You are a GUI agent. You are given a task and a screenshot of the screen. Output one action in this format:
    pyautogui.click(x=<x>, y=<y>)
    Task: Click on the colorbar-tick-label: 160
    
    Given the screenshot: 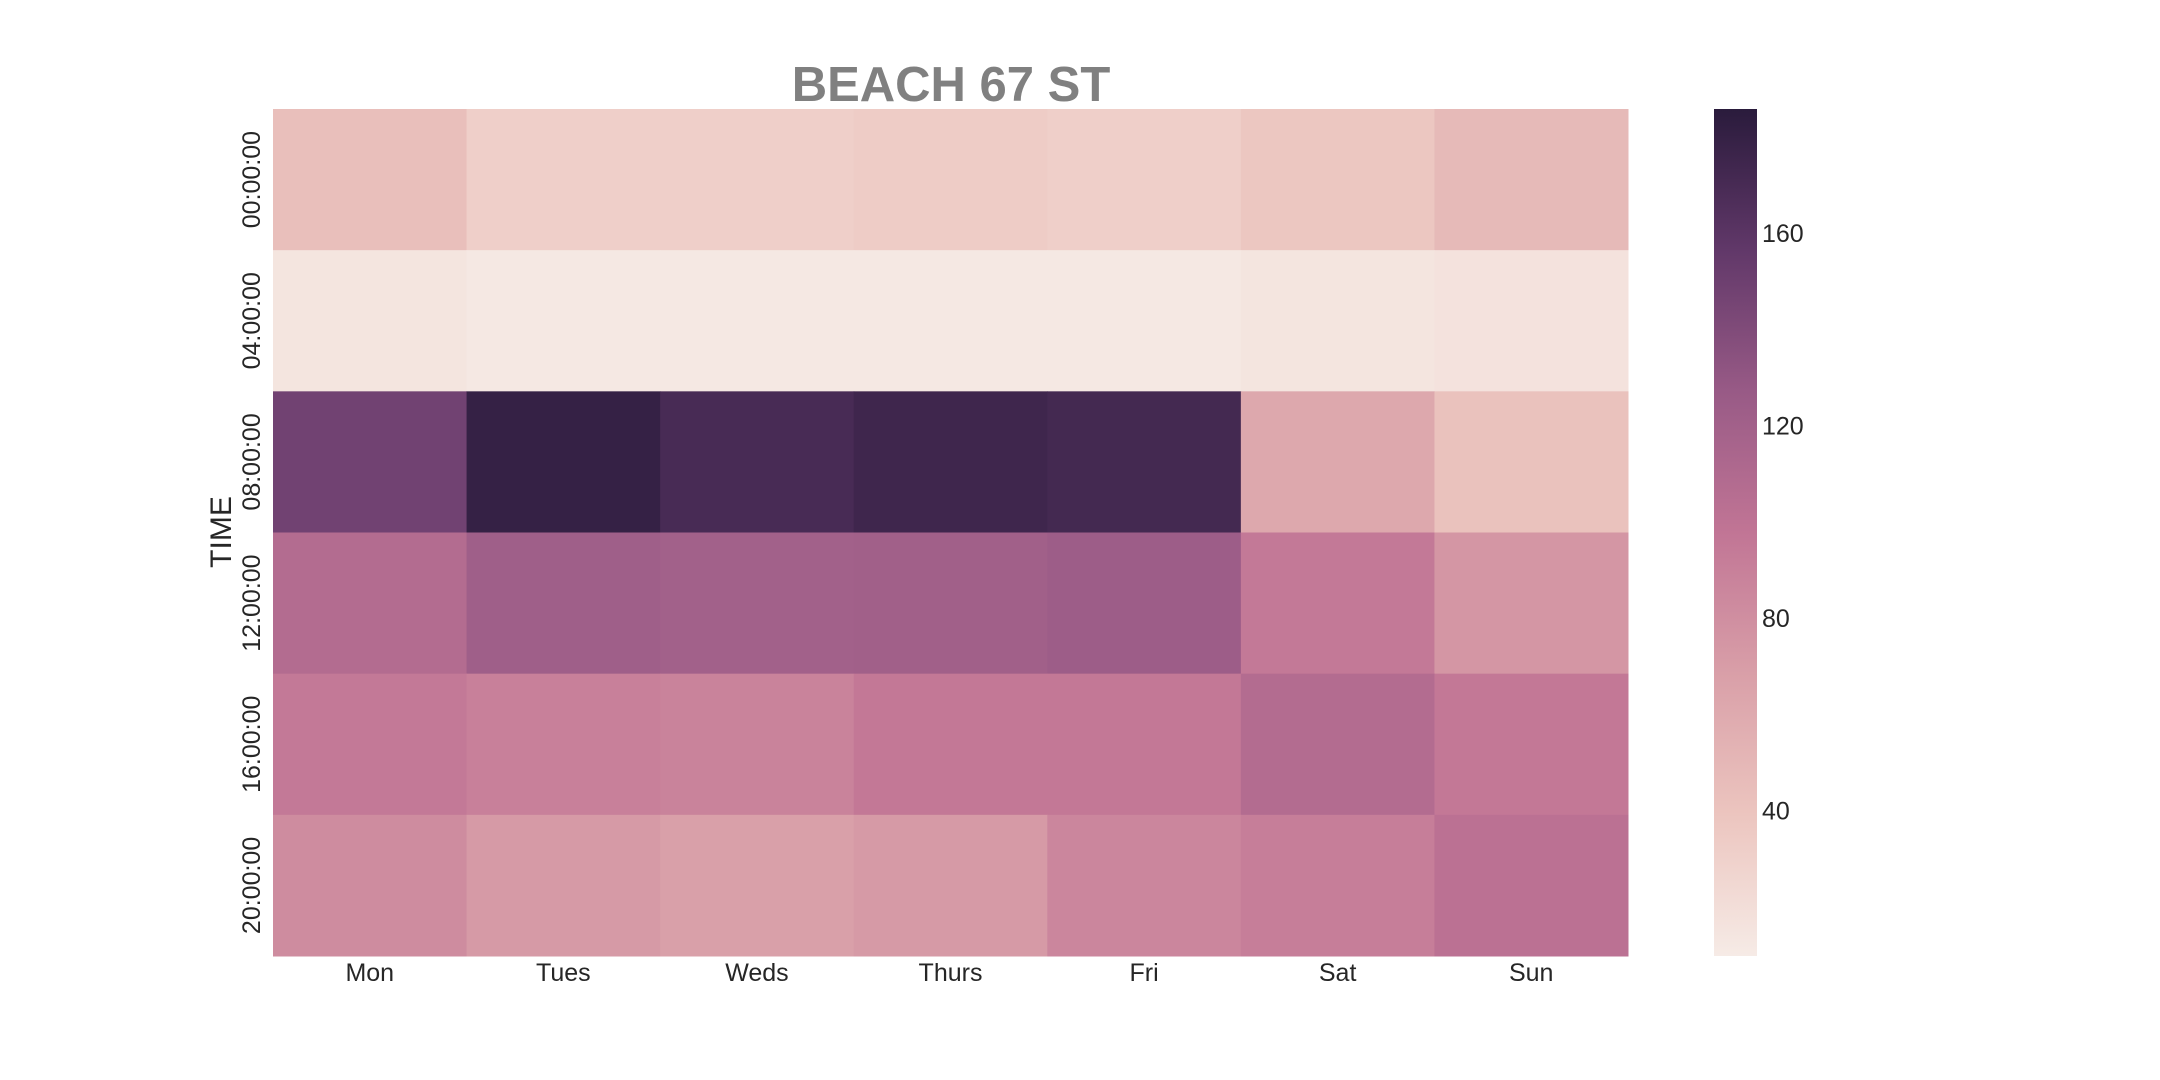 What is the action you would take?
    pyautogui.click(x=1783, y=234)
    